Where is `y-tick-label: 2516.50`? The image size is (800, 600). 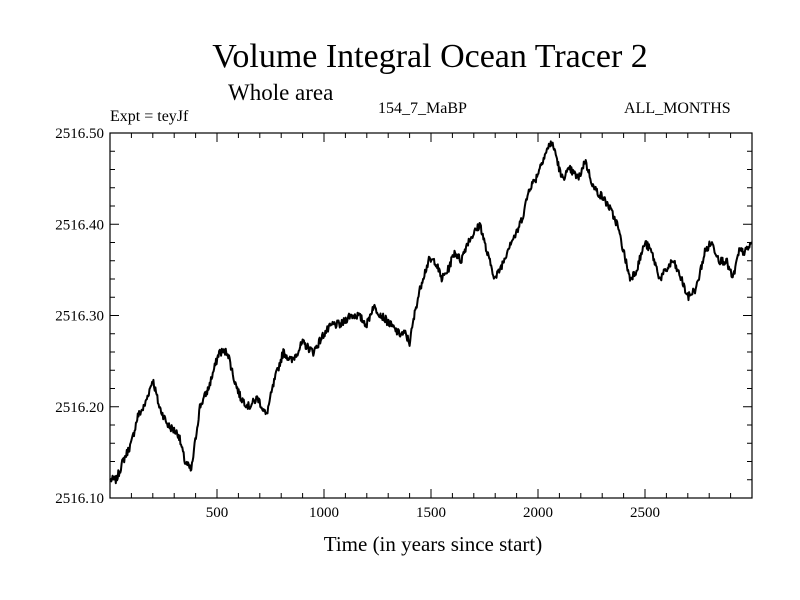
y-tick-label: 2516.50 is located at coordinates (79, 134).